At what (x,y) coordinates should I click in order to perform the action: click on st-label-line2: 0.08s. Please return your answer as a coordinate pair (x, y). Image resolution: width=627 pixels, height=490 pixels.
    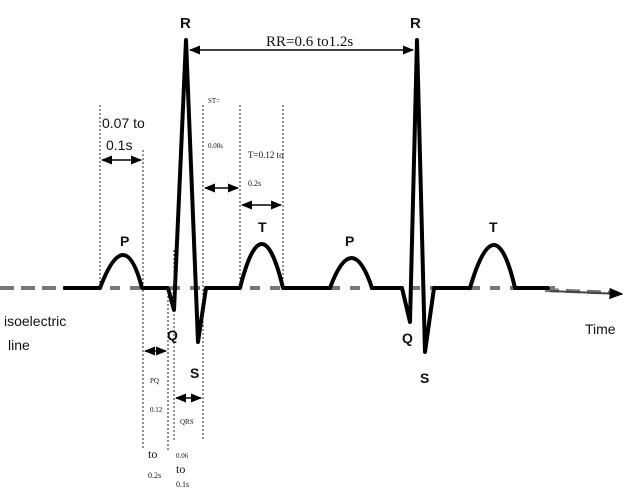
    Looking at the image, I should click on (215, 146).